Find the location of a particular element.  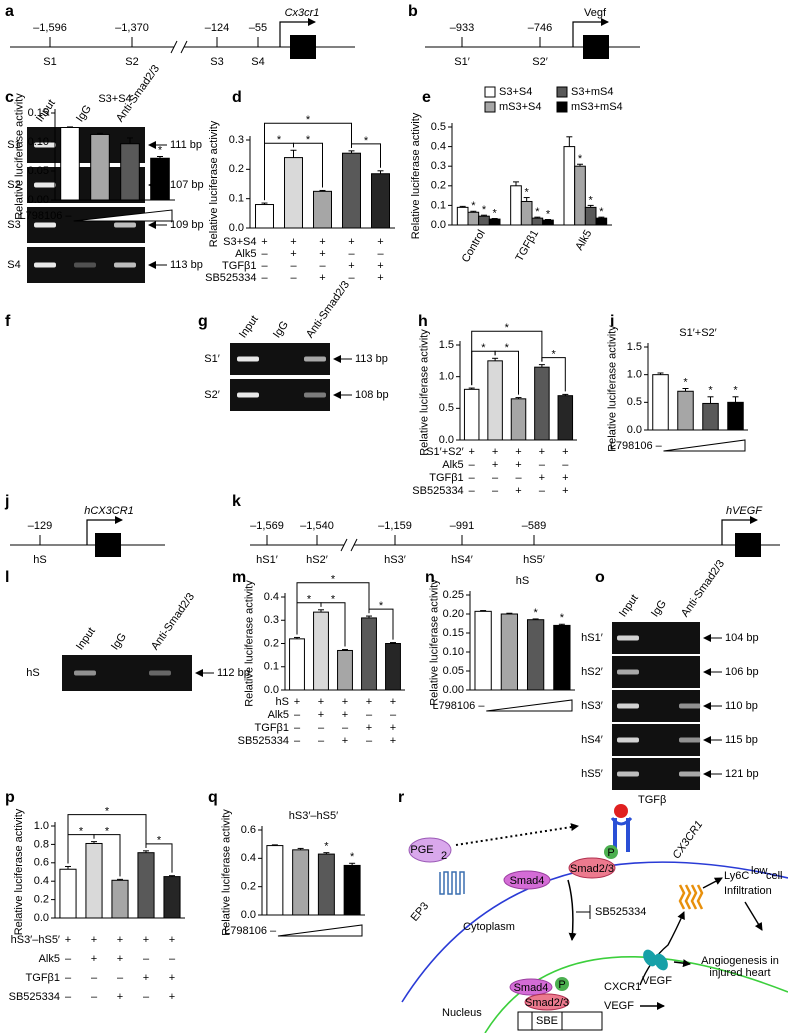

y-tick-label: 1.0 is located at coordinates (446, 377).